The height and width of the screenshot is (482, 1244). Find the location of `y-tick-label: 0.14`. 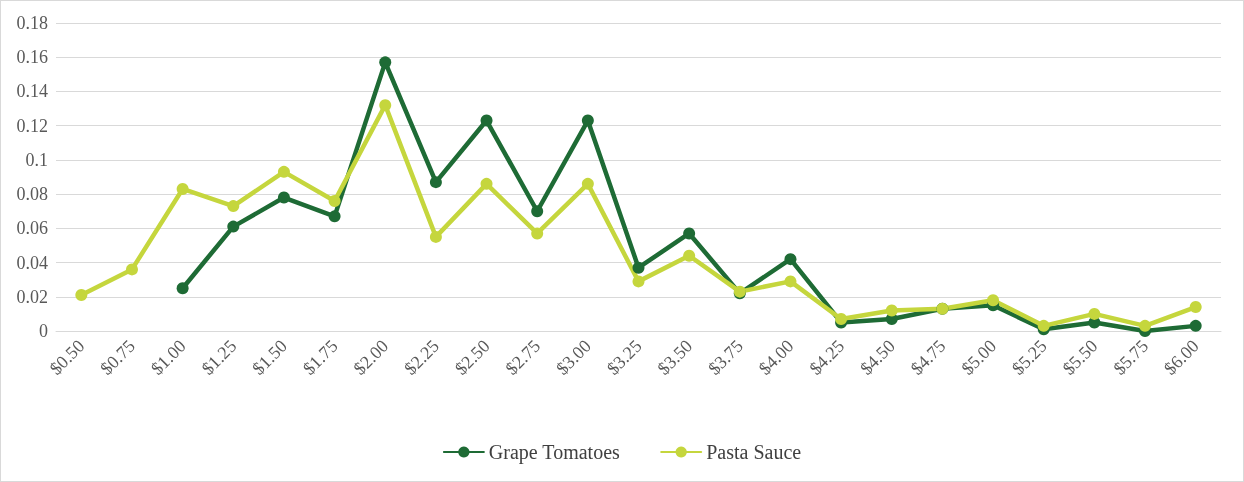

y-tick-label: 0.14 is located at coordinates (32, 91).